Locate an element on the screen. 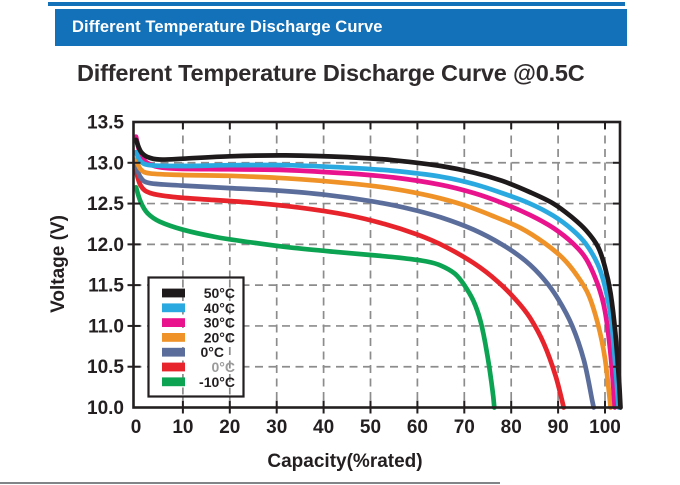  banner-title: Different Temperature Discharge Curve is located at coordinates (227, 27).